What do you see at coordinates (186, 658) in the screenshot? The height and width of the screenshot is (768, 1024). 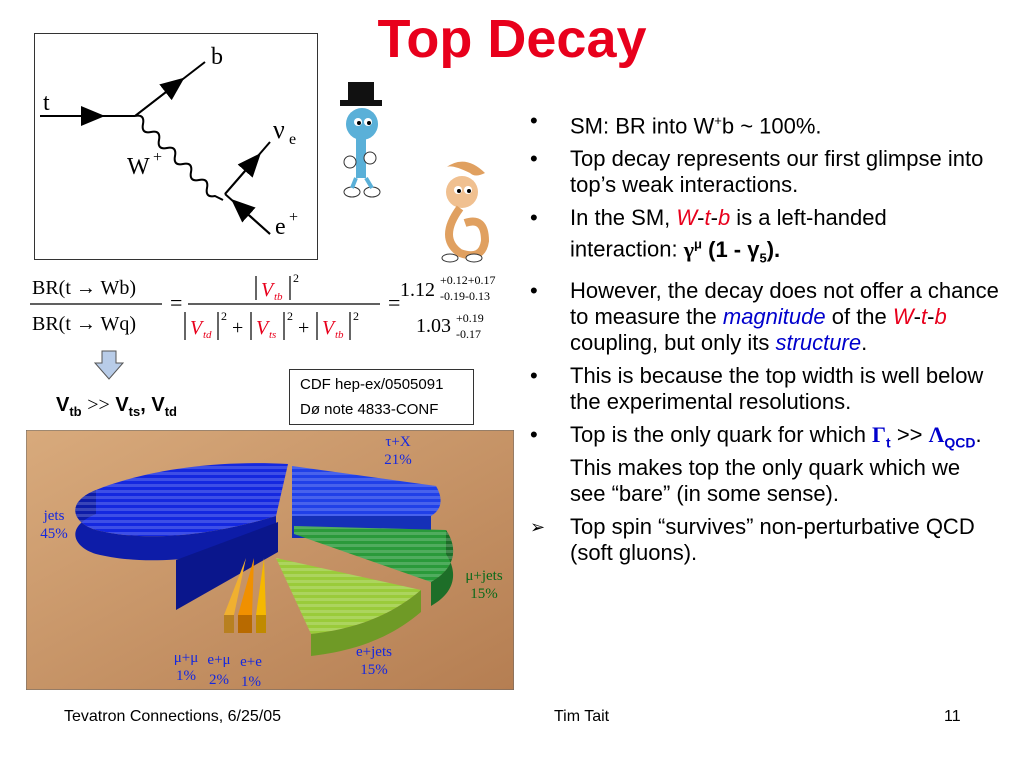 I see `pie-label-mumu: μ+μ` at bounding box center [186, 658].